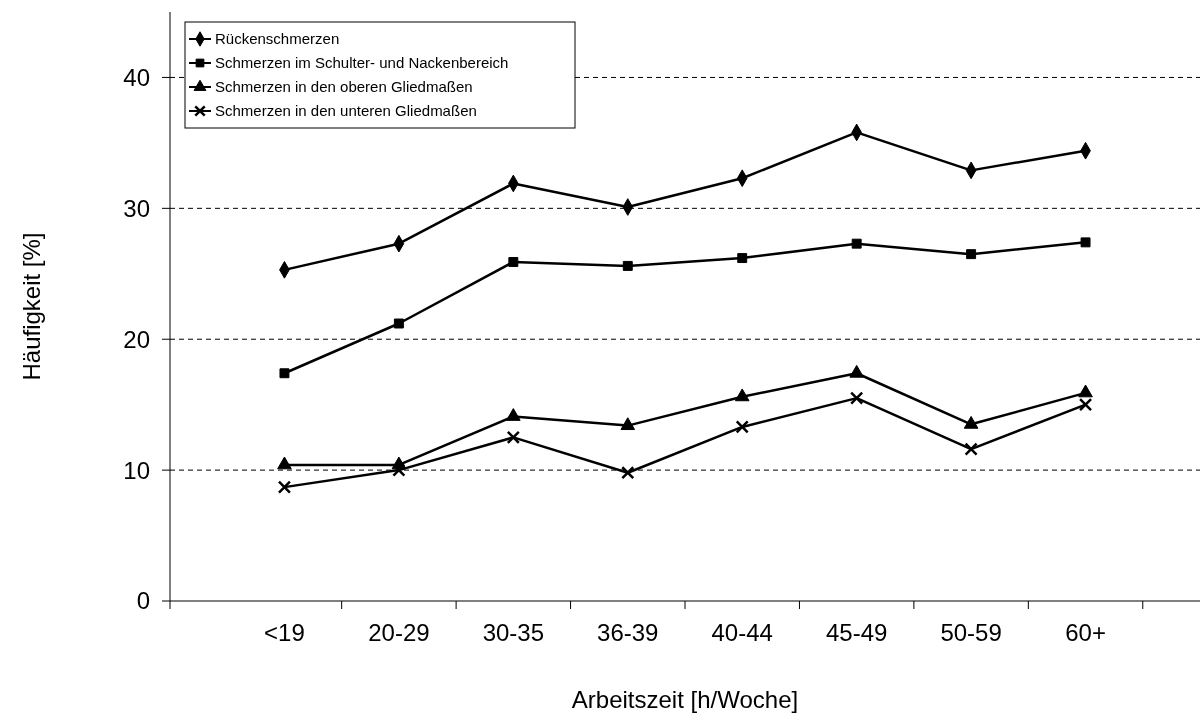 This screenshot has height=723, width=1200. What do you see at coordinates (971, 632) in the screenshot?
I see `x-tick-label: 50-59` at bounding box center [971, 632].